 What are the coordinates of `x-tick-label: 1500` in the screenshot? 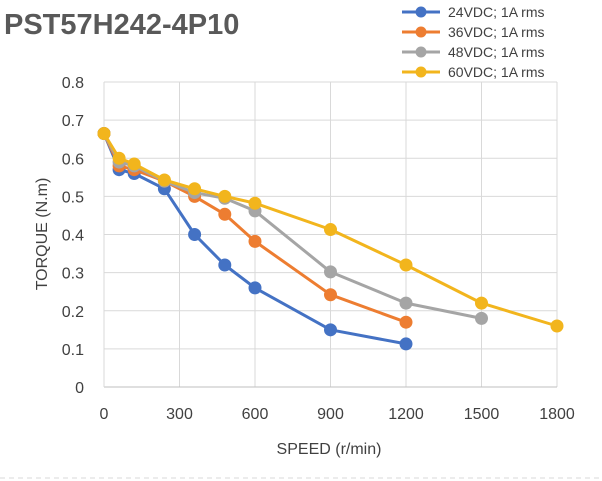 It's located at (482, 414).